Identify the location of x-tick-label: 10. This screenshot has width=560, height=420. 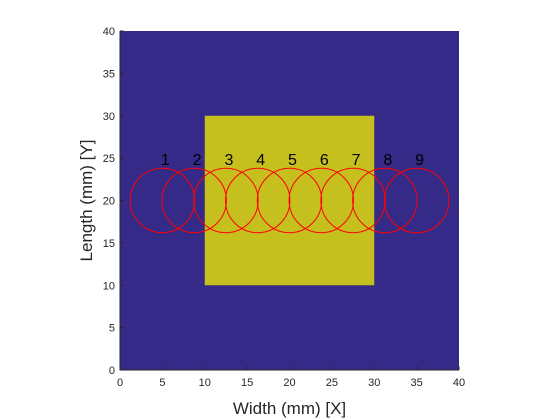
(205, 383).